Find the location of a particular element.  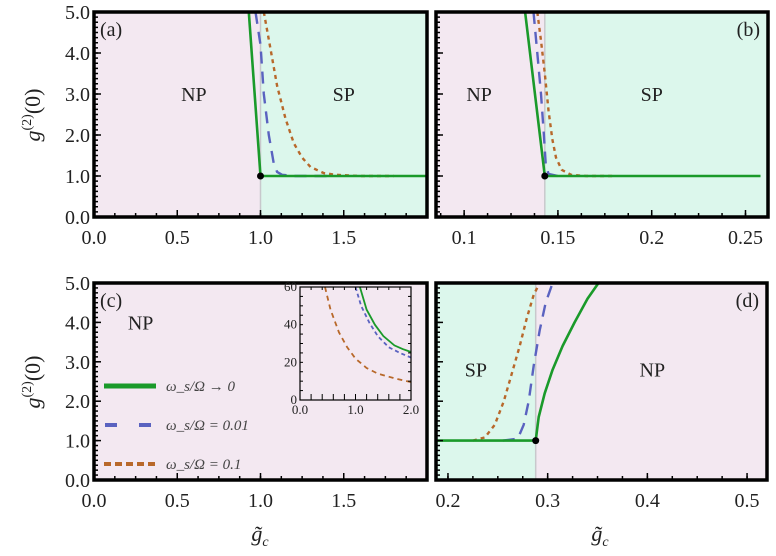

panel-label: (c) is located at coordinates (111, 301).